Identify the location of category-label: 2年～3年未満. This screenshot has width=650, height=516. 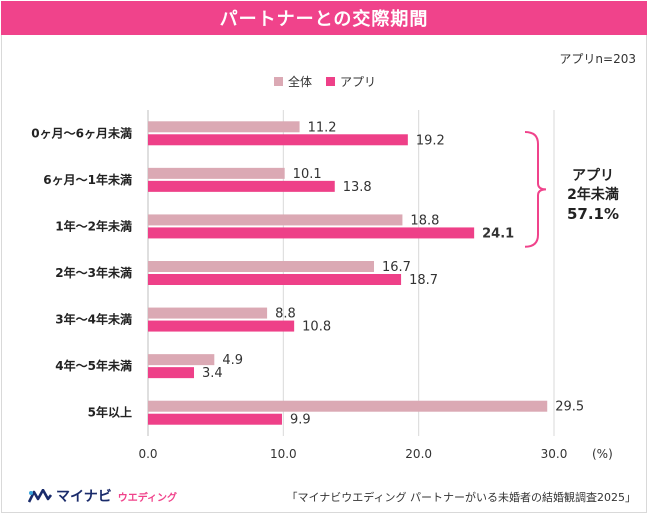
(93, 272).